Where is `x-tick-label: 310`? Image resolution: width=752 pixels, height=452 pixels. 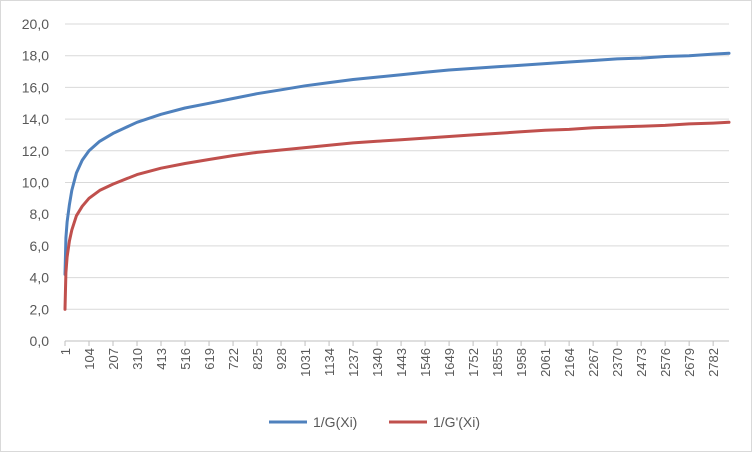 x-tick-label: 310 is located at coordinates (137, 359).